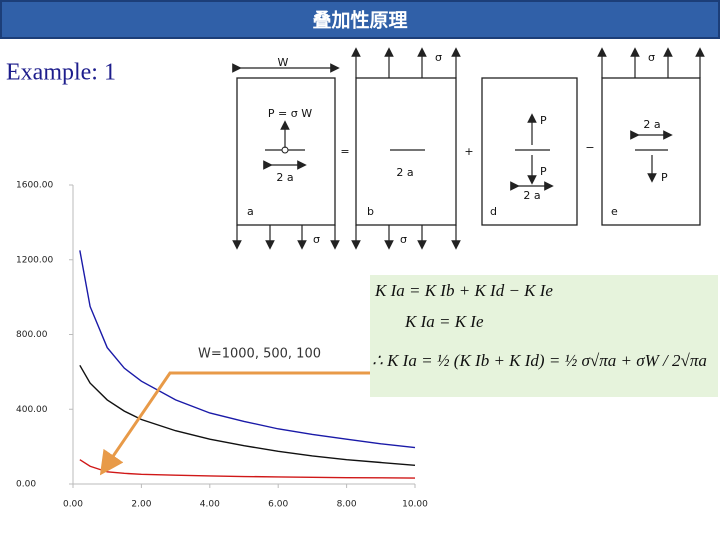  I want to click on x-tick-label: 8.00, so click(347, 505).